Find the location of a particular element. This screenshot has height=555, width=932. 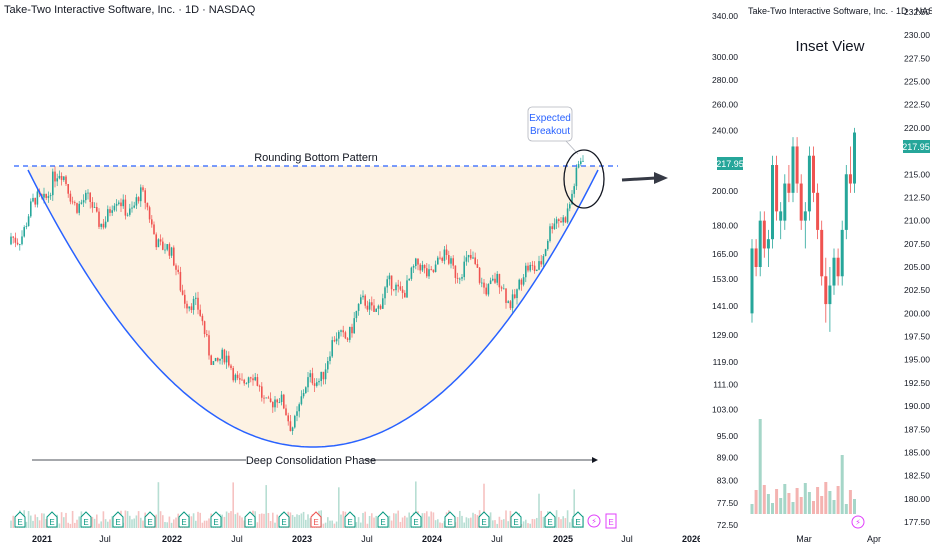

right-y-axis-tick: 207.50 is located at coordinates (917, 244).